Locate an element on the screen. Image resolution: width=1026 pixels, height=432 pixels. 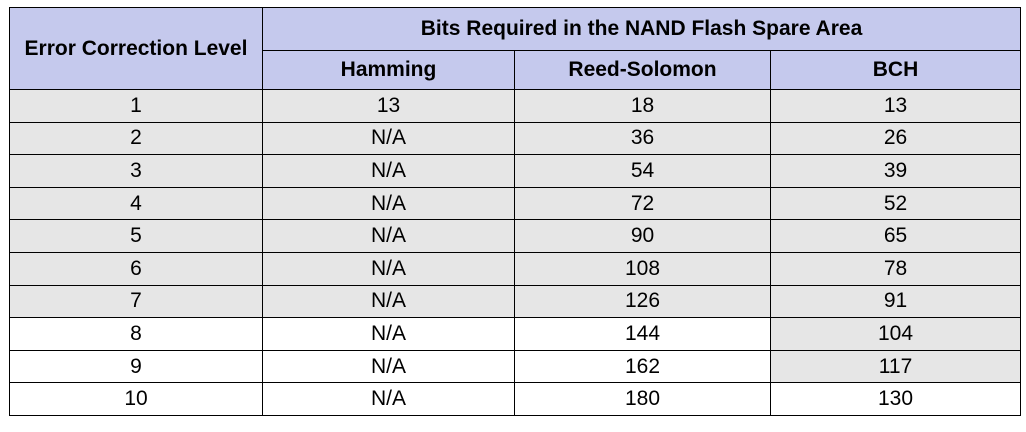
cell-reed-solomon: 18 is located at coordinates (642, 106).